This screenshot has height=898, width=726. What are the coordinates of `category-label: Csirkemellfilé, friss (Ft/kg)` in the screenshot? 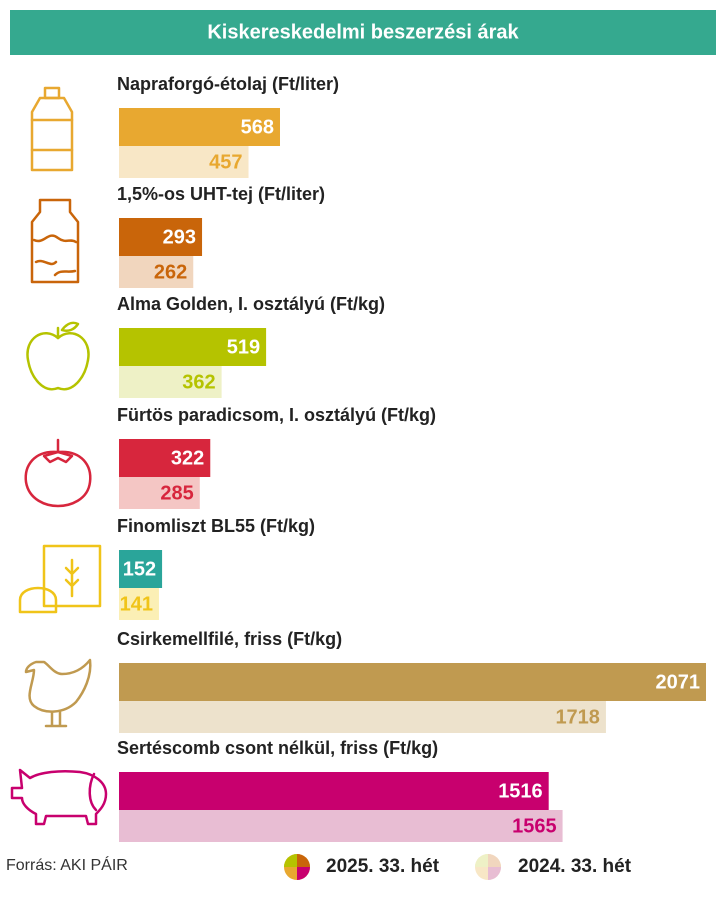 It's located at (229, 639).